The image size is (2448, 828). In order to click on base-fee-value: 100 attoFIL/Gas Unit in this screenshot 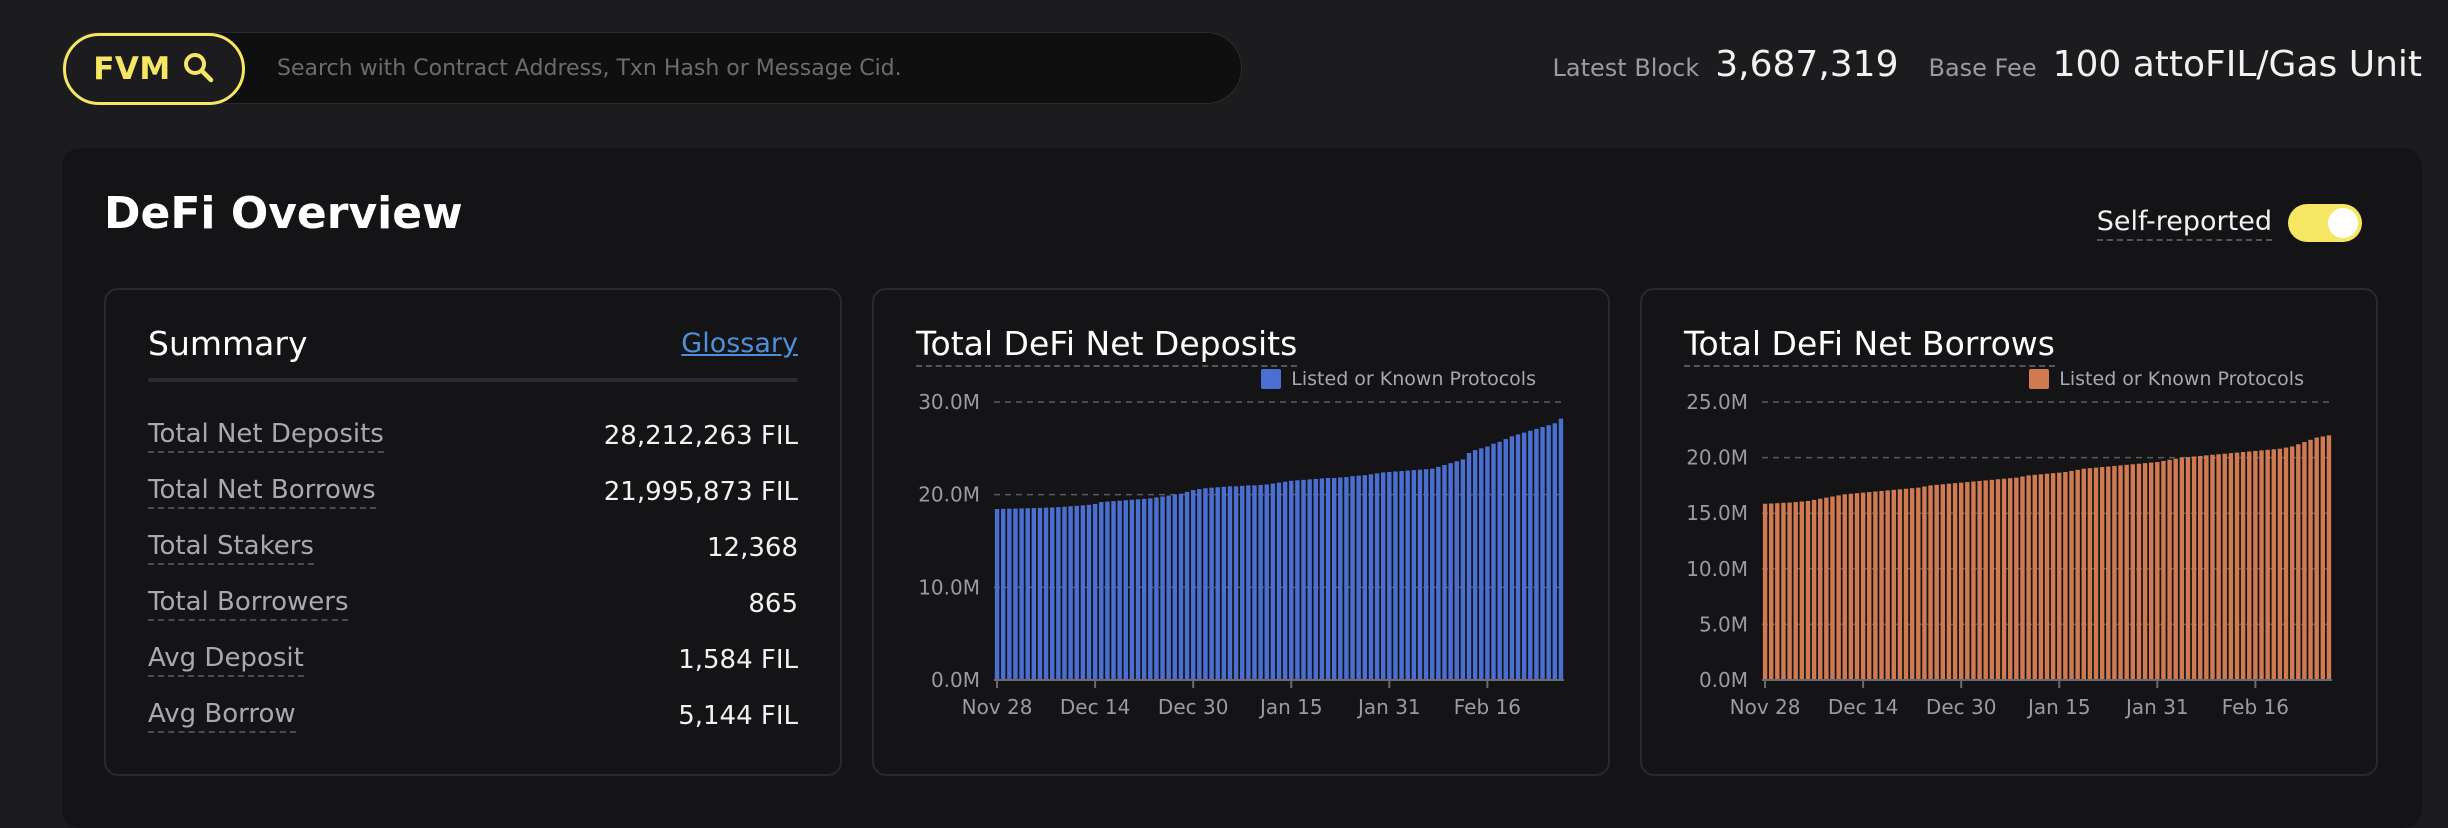, I will do `click(2237, 64)`.